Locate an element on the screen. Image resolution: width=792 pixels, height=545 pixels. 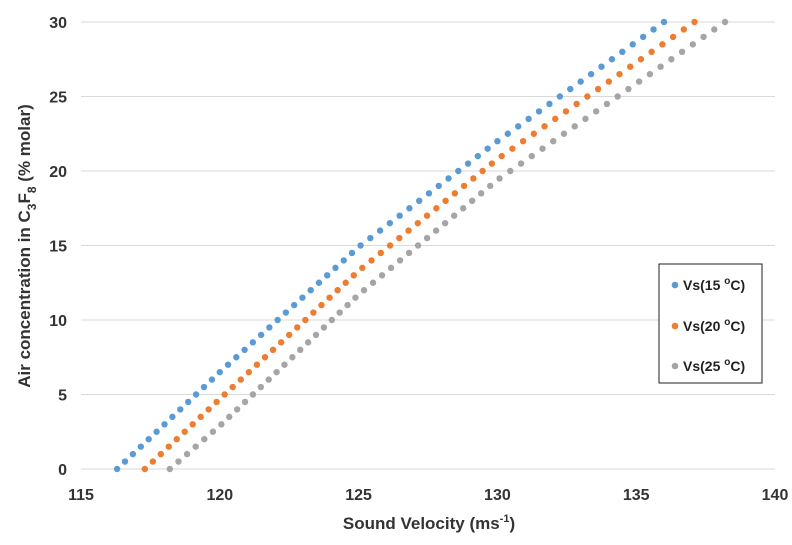
x-tick-label-135: 135 is located at coordinates (636, 495).